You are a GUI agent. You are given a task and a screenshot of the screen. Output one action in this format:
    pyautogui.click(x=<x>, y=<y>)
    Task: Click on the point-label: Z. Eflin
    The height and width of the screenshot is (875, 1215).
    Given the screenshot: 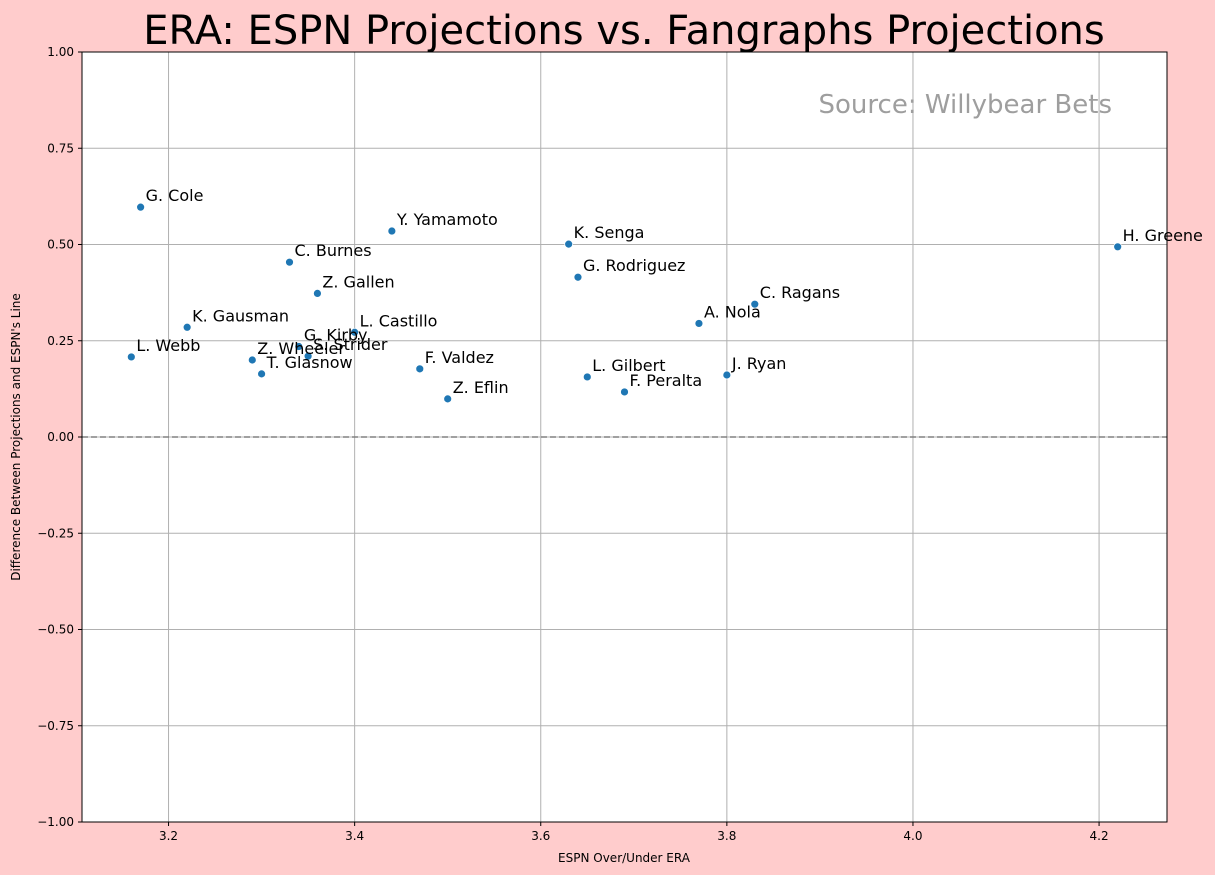 What is the action you would take?
    pyautogui.click(x=481, y=387)
    